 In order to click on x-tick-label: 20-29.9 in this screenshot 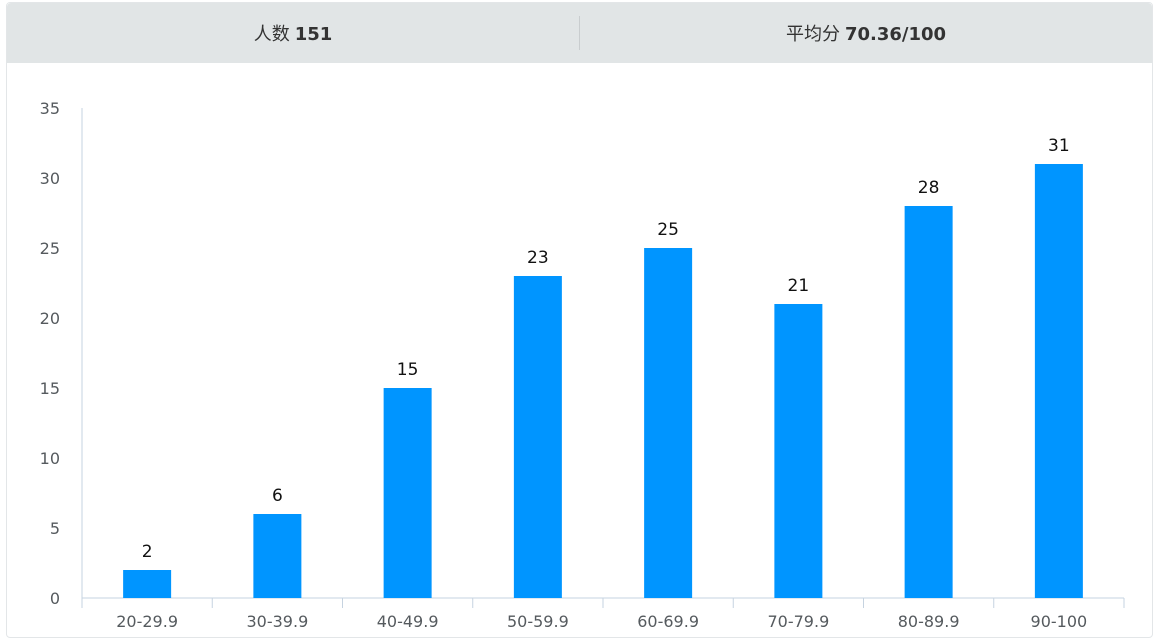, I will do `click(147, 621)`.